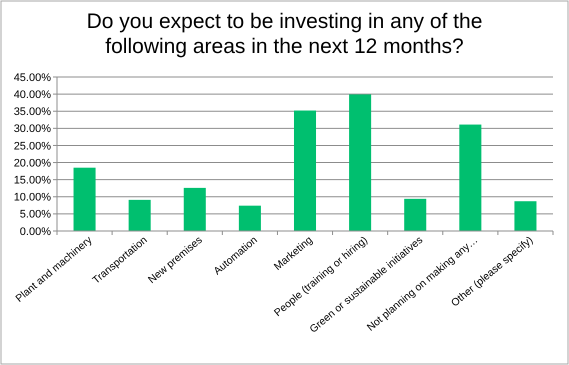  What do you see at coordinates (33, 112) in the screenshot?
I see `y-tick-label: 35.00%` at bounding box center [33, 112].